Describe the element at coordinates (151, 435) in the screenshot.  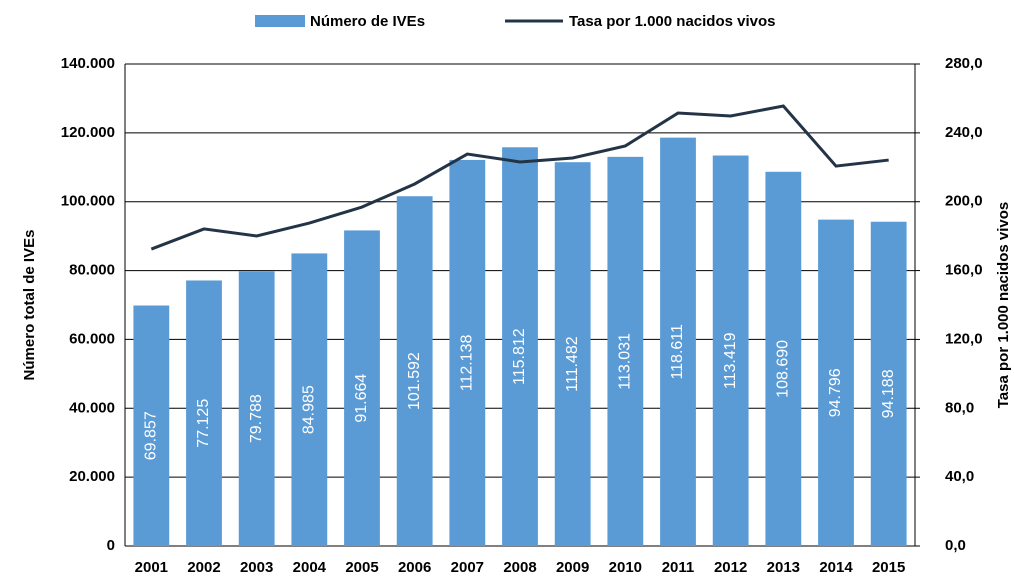
I see `data-label: 69.857` at that location.